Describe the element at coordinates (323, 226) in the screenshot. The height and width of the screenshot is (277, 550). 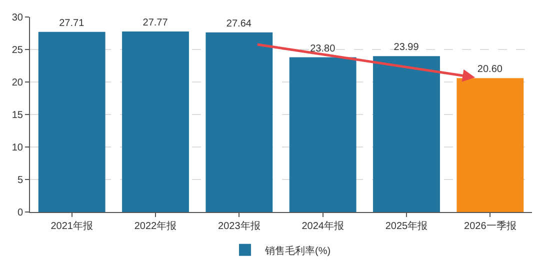
I see `x-tick-label: 2024年报` at that location.